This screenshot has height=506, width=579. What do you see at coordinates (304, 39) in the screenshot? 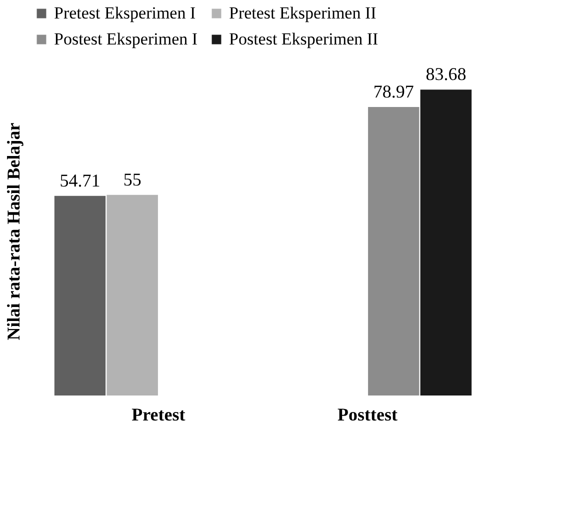
I see `legend-label: Postest Eksperimen II` at bounding box center [304, 39].